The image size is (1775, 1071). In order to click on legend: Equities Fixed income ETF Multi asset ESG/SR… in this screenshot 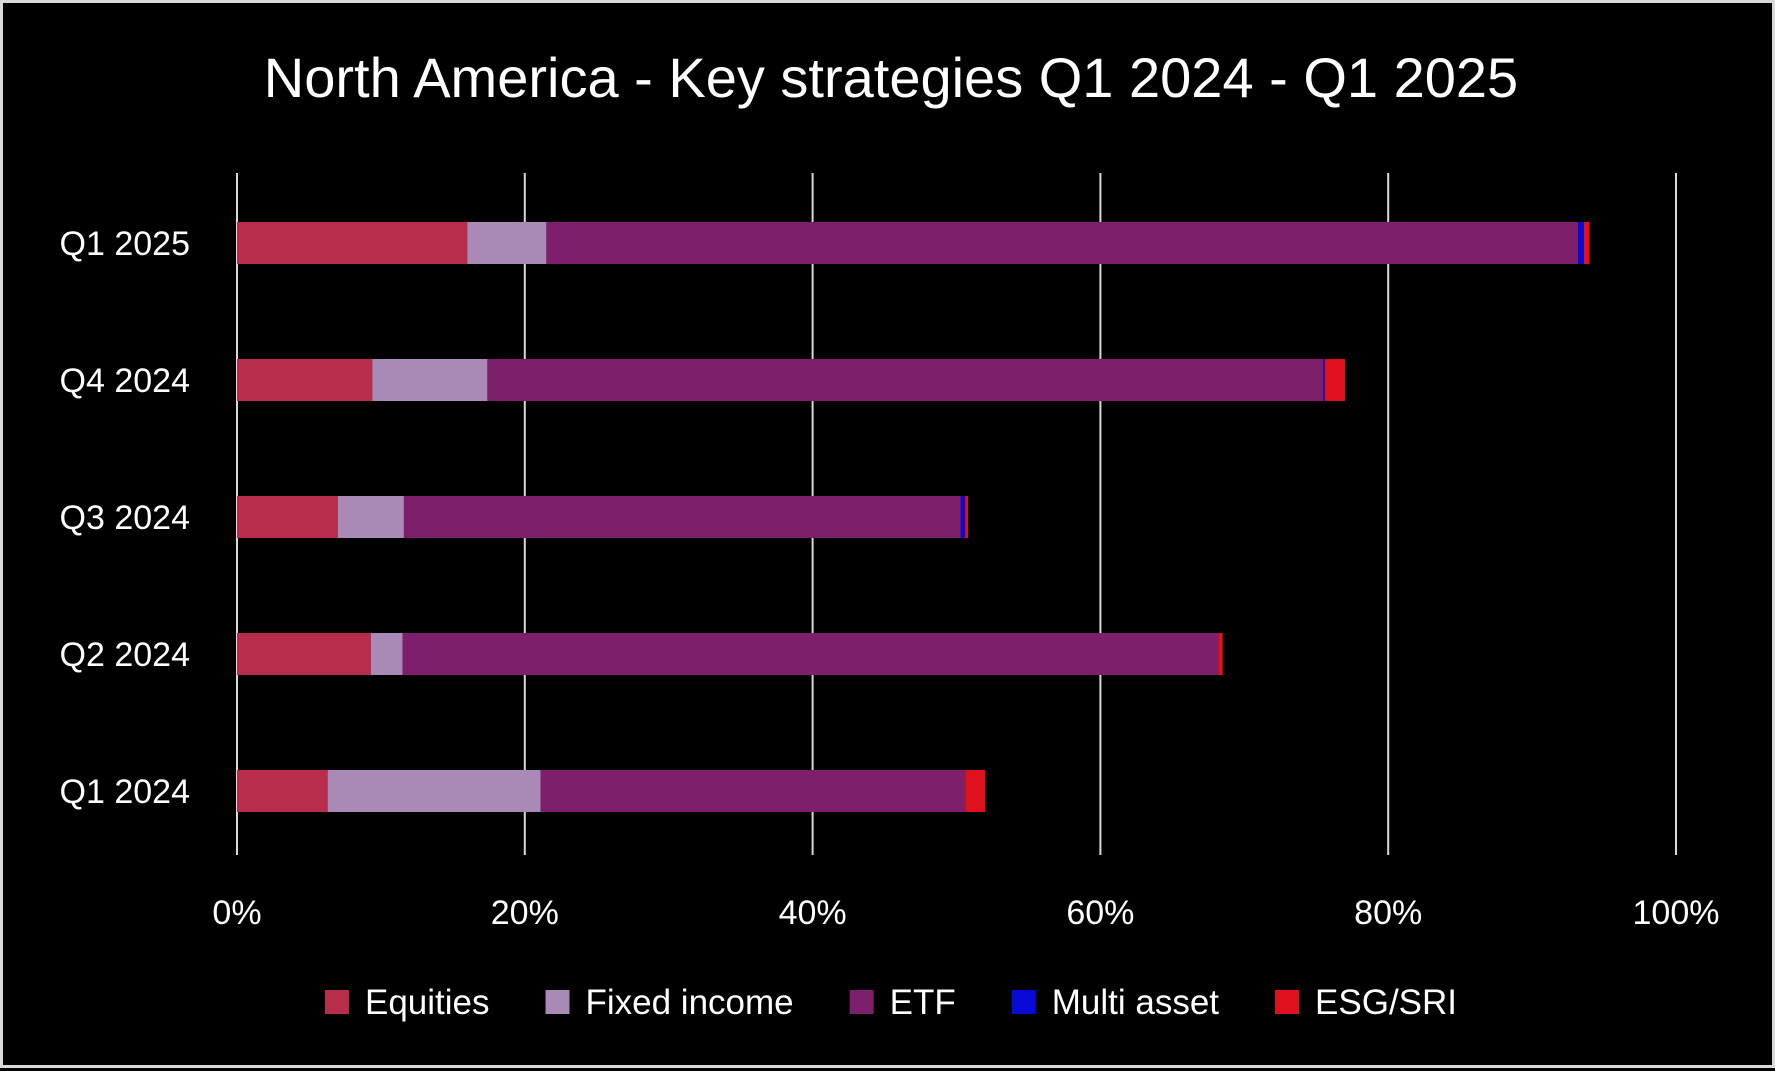, I will do `click(890, 1002)`.